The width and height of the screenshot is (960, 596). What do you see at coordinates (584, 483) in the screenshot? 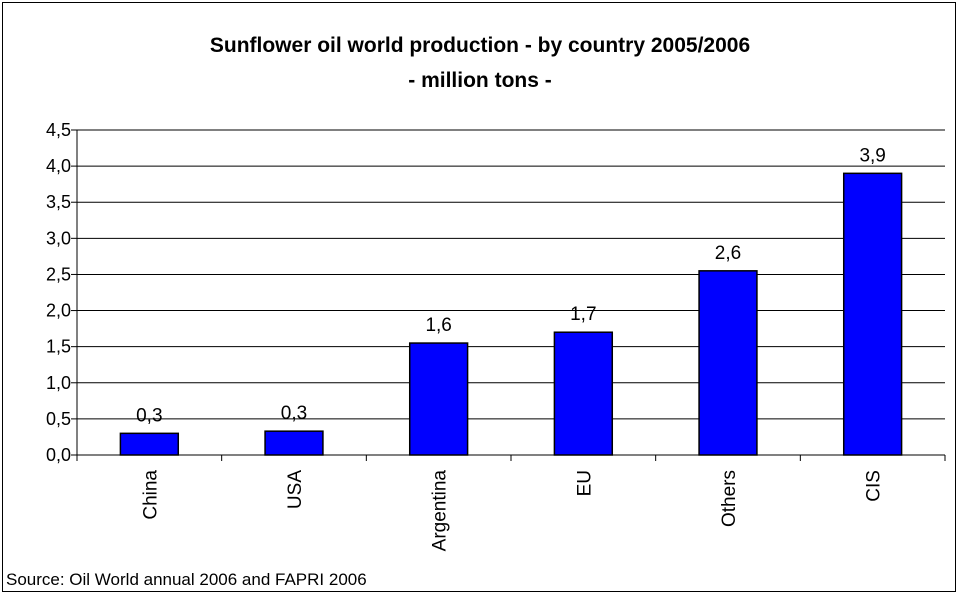
I see `x-tick-label: EU` at bounding box center [584, 483].